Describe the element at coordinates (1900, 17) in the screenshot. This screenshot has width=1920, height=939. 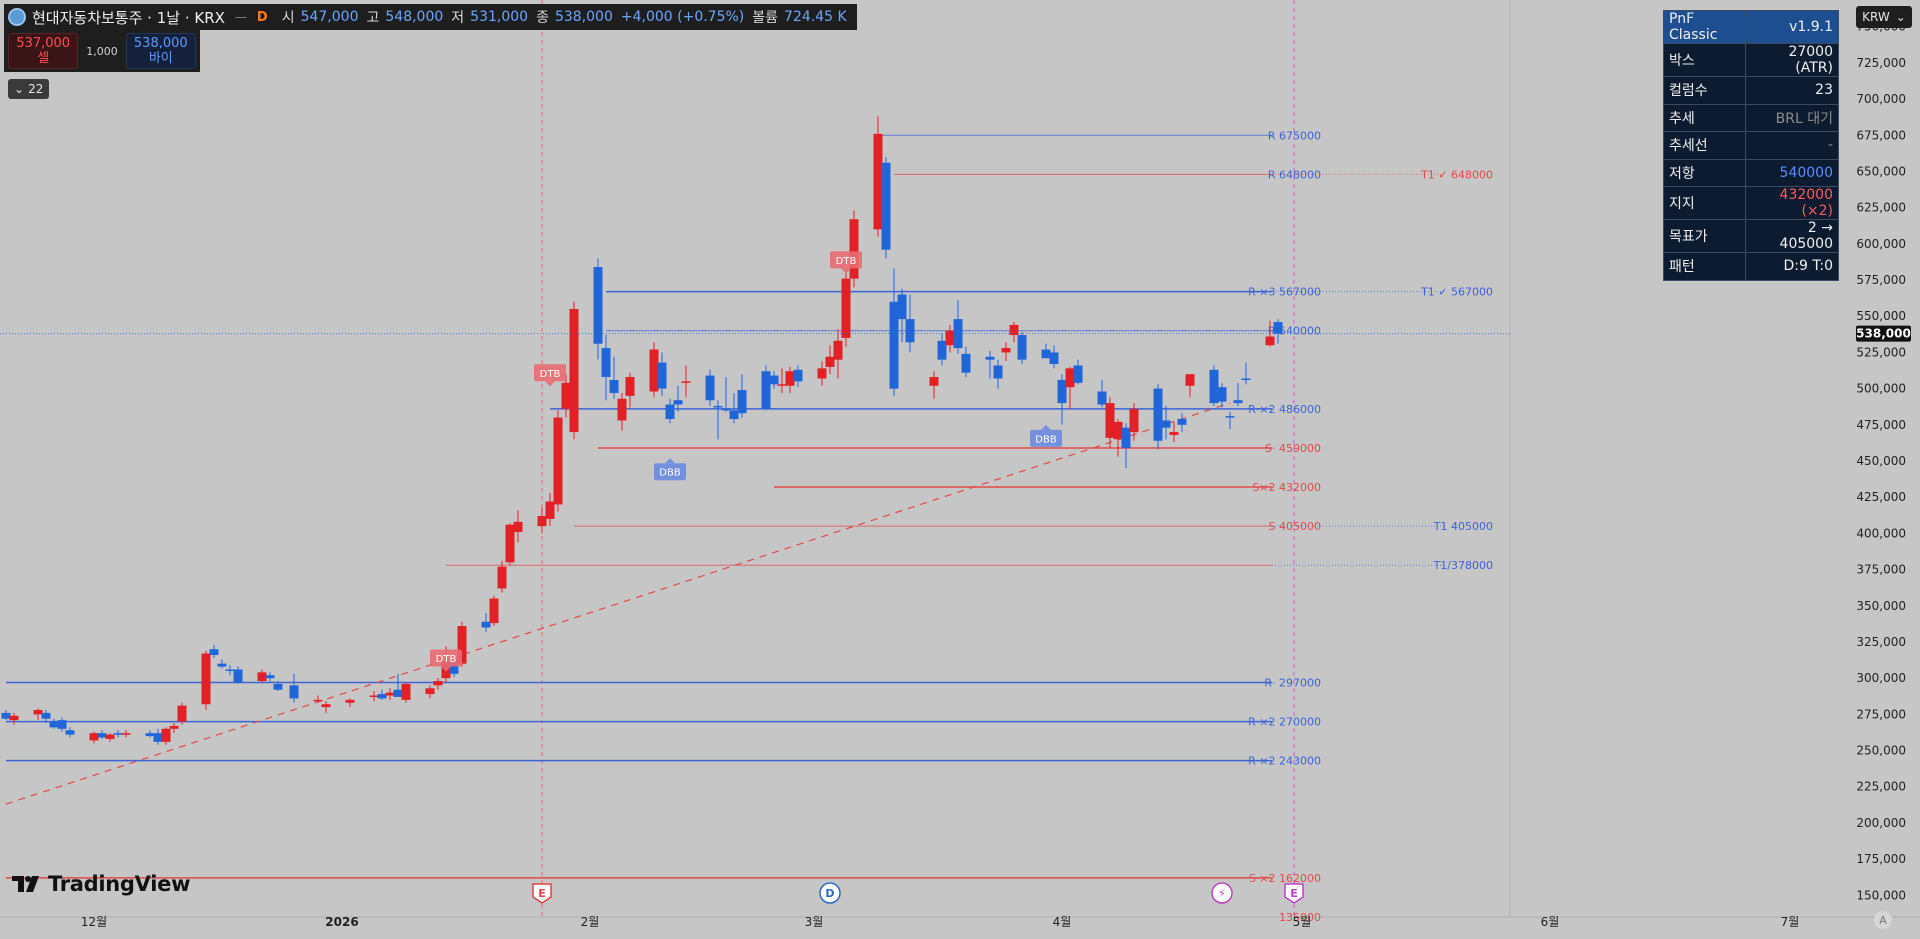
I see `chevron-down-icon: ⌄` at that location.